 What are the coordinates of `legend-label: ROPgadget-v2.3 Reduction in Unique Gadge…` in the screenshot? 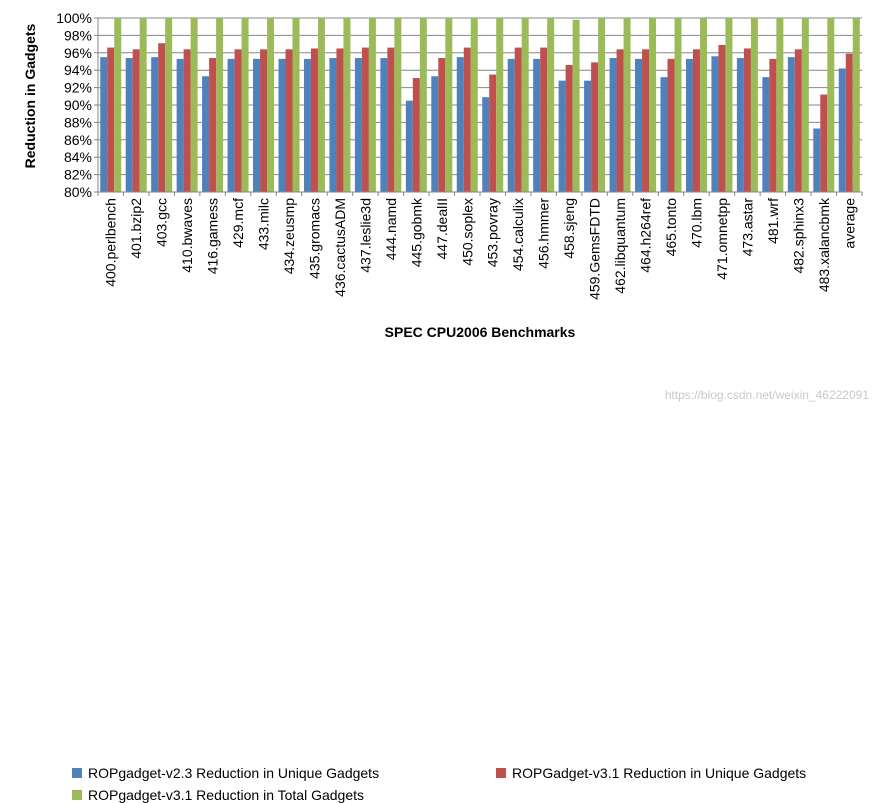 It's located at (234, 773).